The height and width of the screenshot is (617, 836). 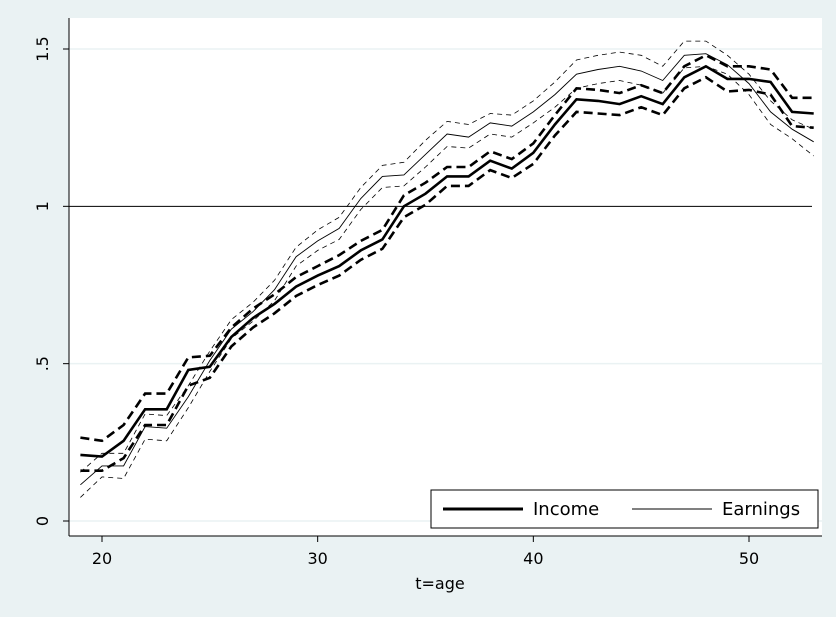 What do you see at coordinates (533, 558) in the screenshot?
I see `x-tick-label-2: 40` at bounding box center [533, 558].